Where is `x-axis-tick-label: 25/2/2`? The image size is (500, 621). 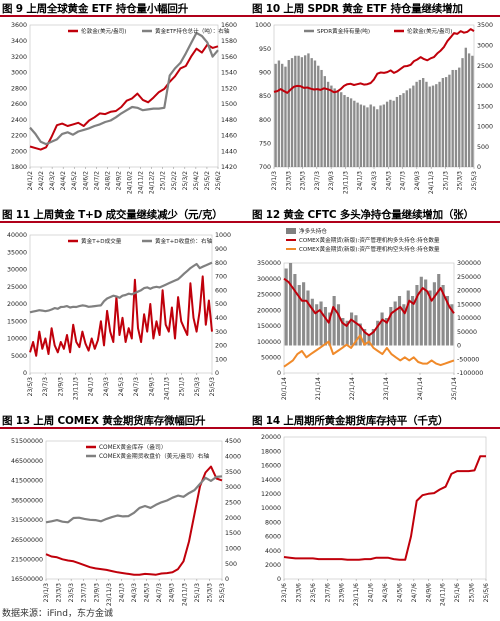
x-axis-tick-label: 25/2/2 is located at coordinates (174, 180).